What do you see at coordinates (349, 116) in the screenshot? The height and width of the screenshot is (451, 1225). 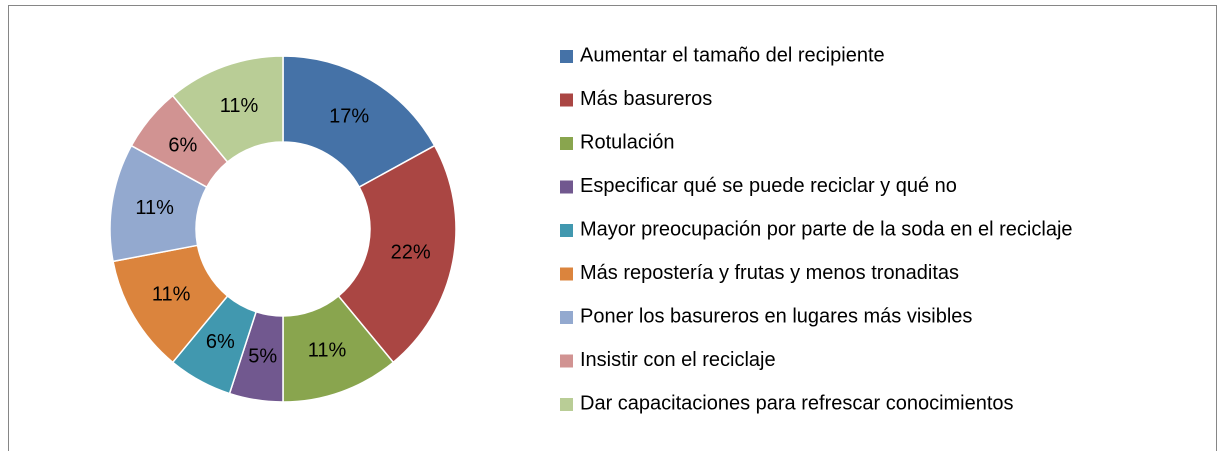 I see `data-label: 17%` at bounding box center [349, 116].